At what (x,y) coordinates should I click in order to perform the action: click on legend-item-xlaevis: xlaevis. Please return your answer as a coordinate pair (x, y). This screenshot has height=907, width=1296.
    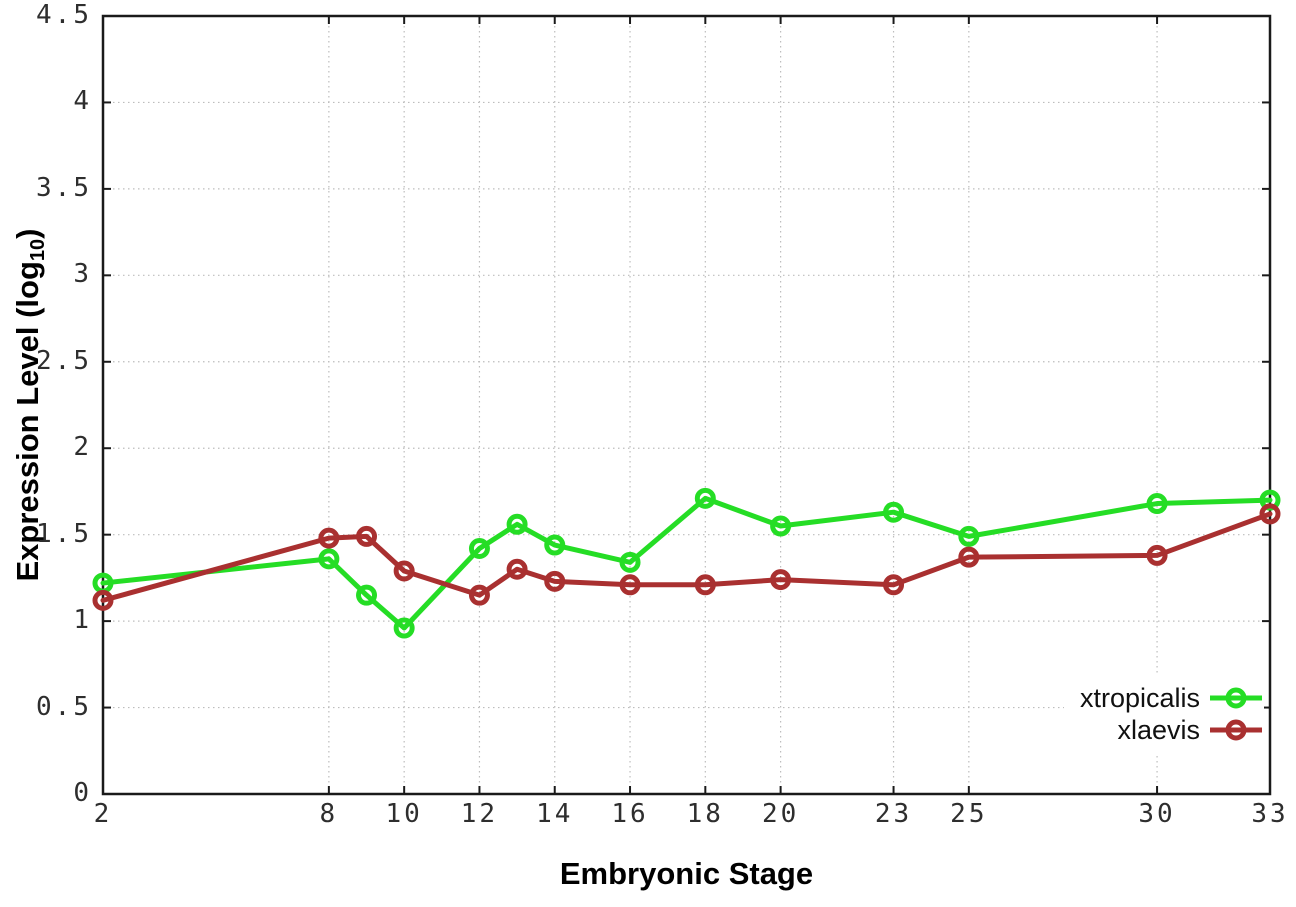
    Looking at the image, I should click on (1171, 730).